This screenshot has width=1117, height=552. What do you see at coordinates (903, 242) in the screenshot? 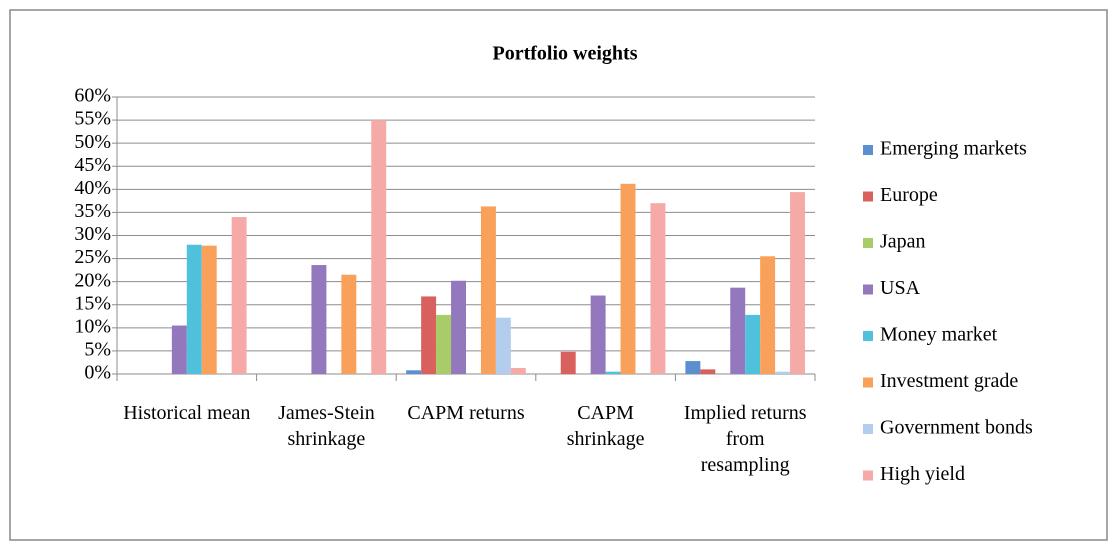
I see `legend-label: Japan` at bounding box center [903, 242].